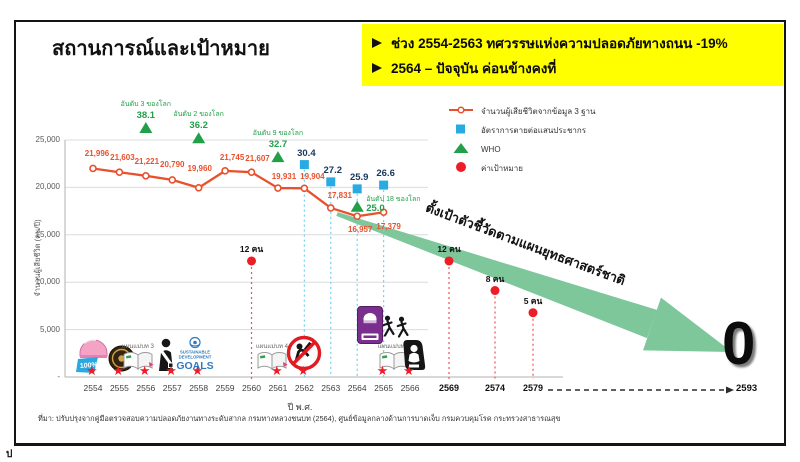  What do you see at coordinates (137, 347) in the screenshot?
I see `master-plan-label: แผนแม่บท 3` at bounding box center [137, 347].